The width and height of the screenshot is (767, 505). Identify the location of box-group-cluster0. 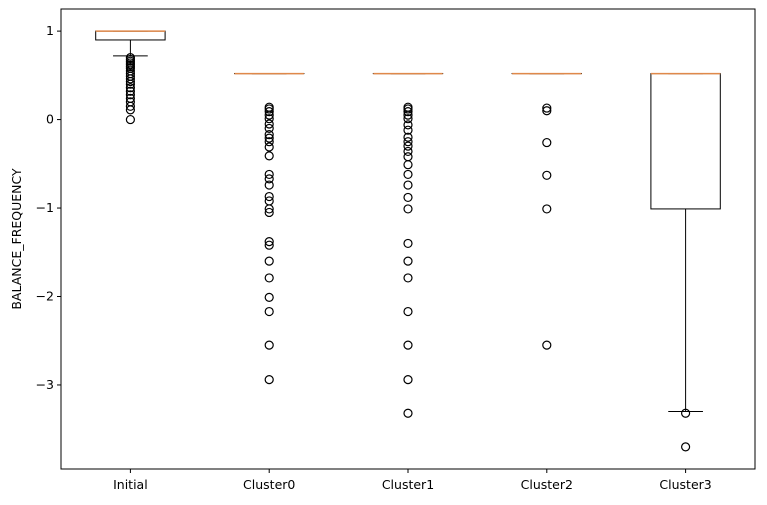
(269, 228).